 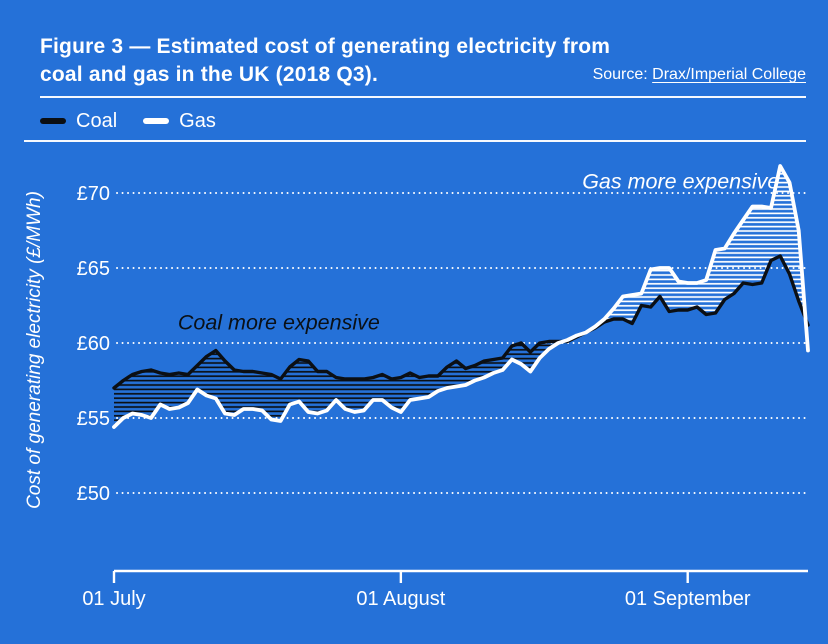 I want to click on y-tick-label: £55, so click(x=93, y=419).